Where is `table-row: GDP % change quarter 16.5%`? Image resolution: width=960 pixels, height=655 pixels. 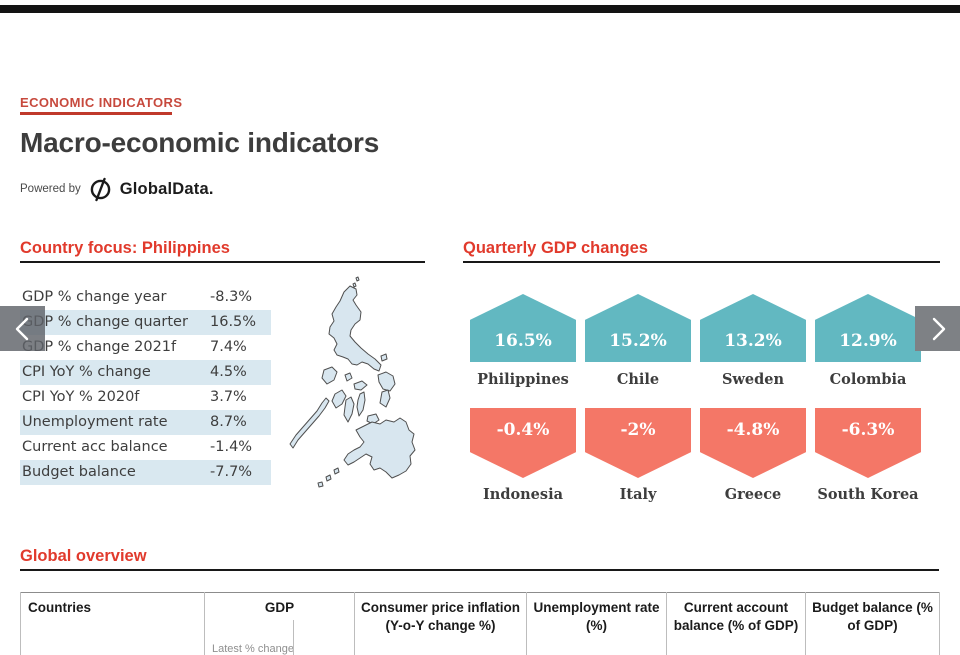 table-row: GDP % change quarter 16.5% is located at coordinates (145, 322).